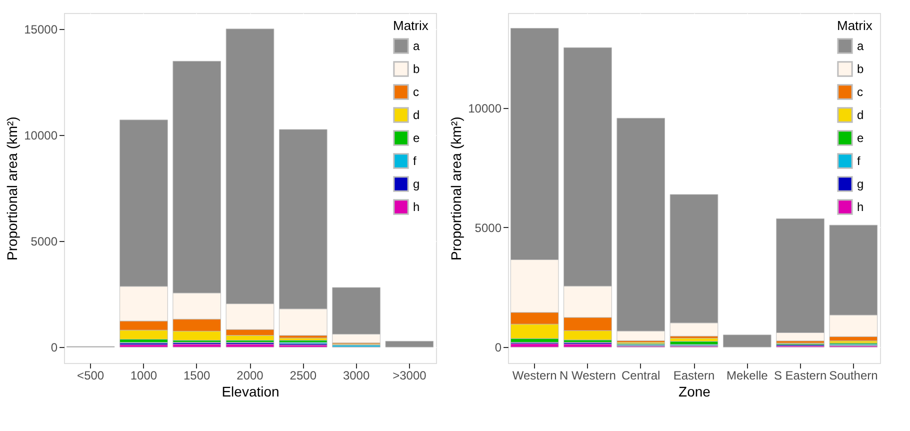  What do you see at coordinates (853, 375) in the screenshot?
I see `x-tick-label: Southern` at bounding box center [853, 375].